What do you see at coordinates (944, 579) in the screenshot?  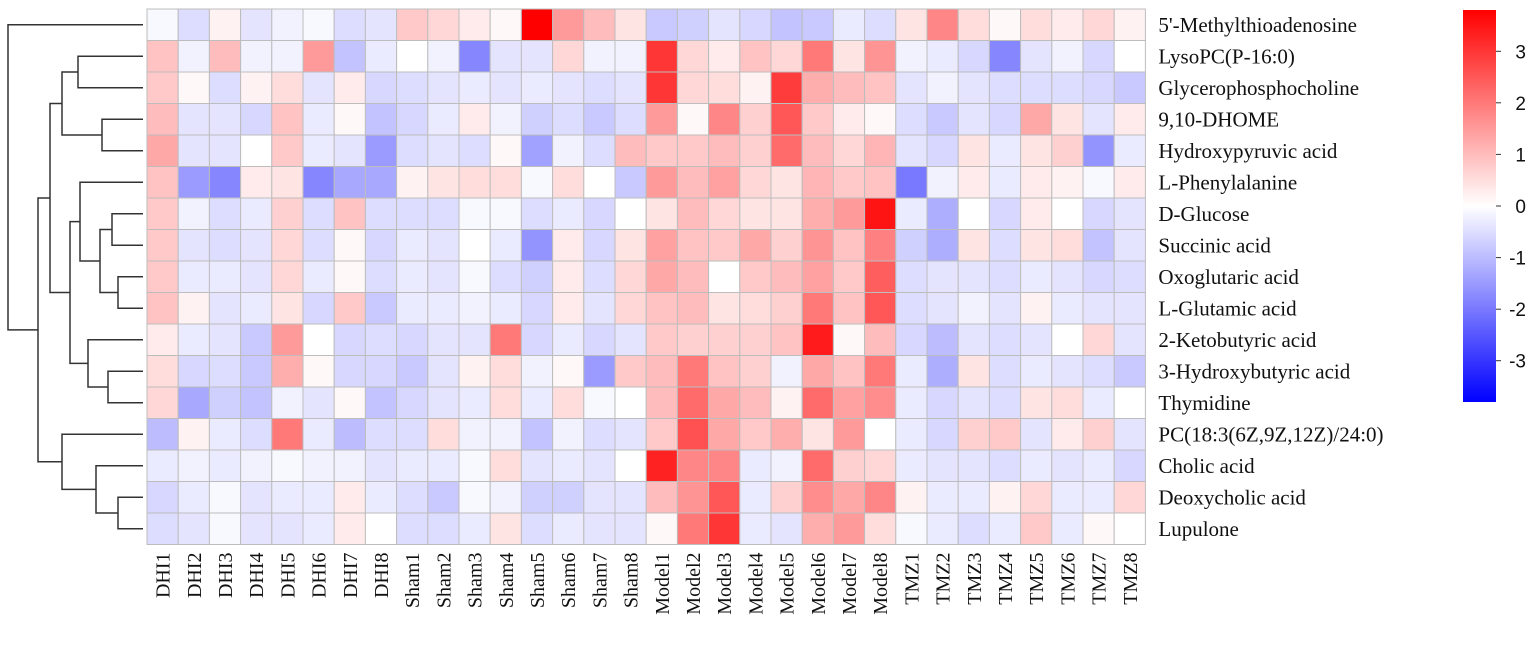 I see `column-label: TMZ2` at bounding box center [944, 579].